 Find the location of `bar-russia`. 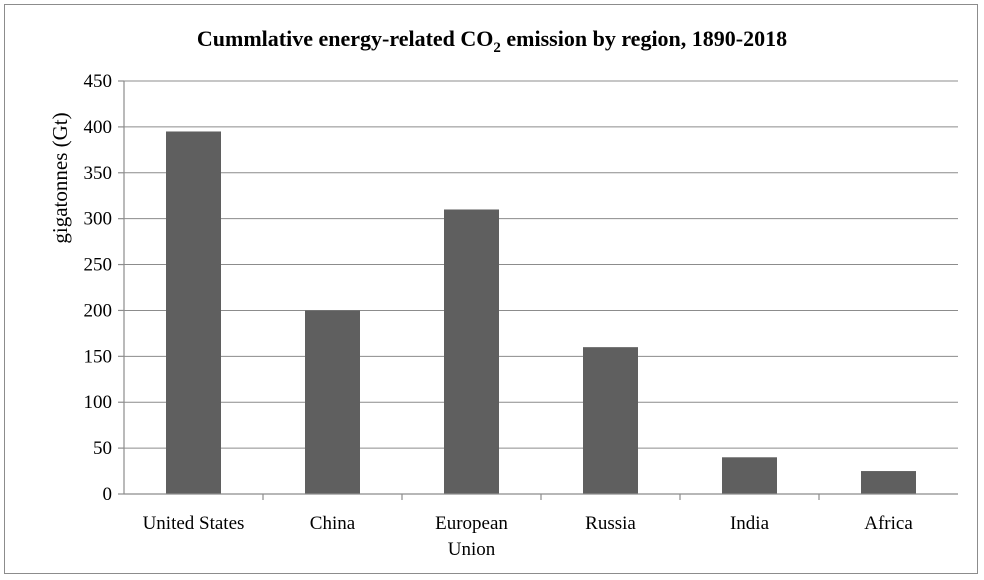

bar-russia is located at coordinates (610, 420).